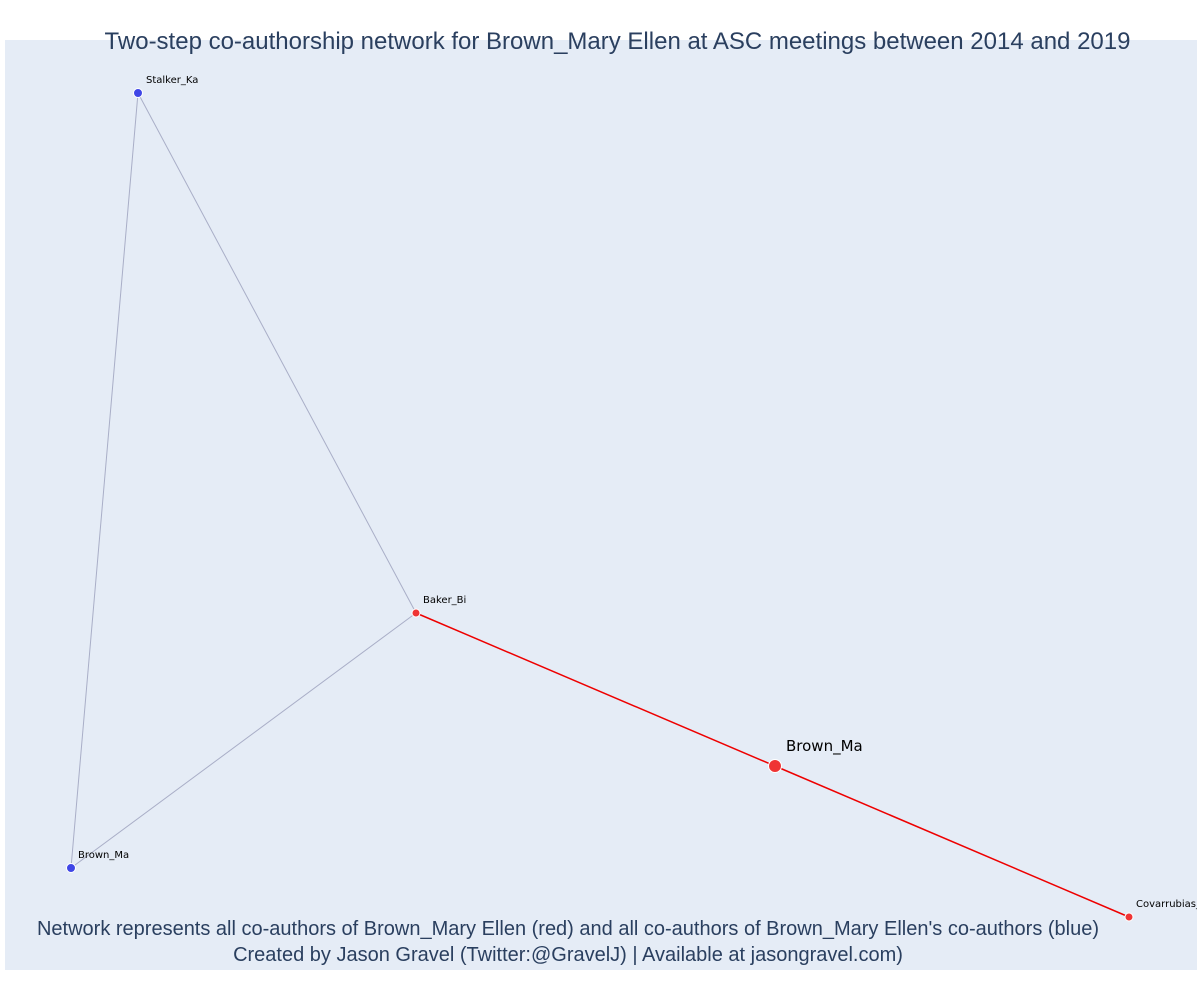 This screenshot has width=1200, height=1000. Describe the element at coordinates (277, 353) in the screenshot. I see `edge-stalker-baker` at that location.